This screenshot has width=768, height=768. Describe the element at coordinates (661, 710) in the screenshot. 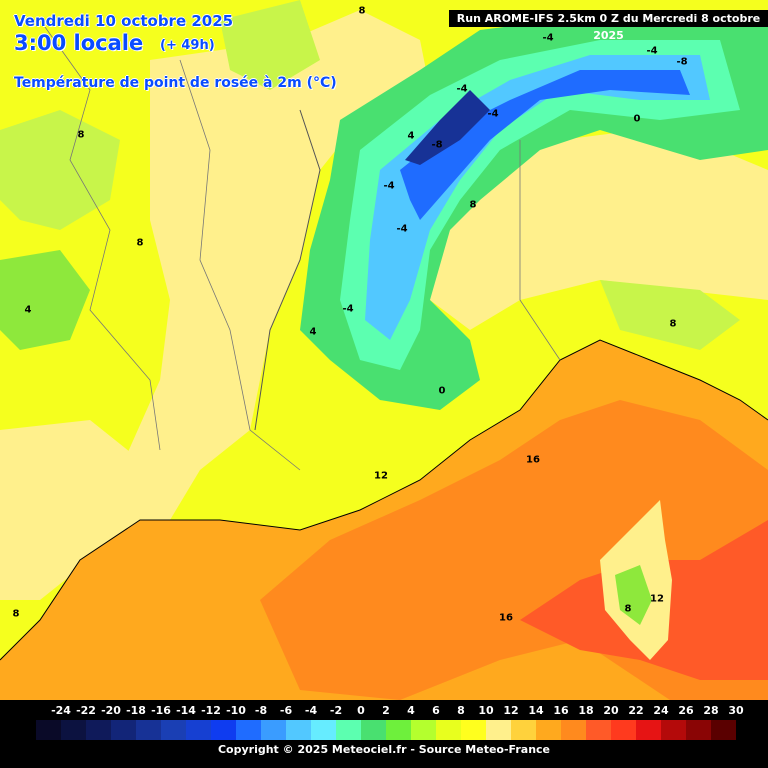

I see `legend-tick: 24` at that location.